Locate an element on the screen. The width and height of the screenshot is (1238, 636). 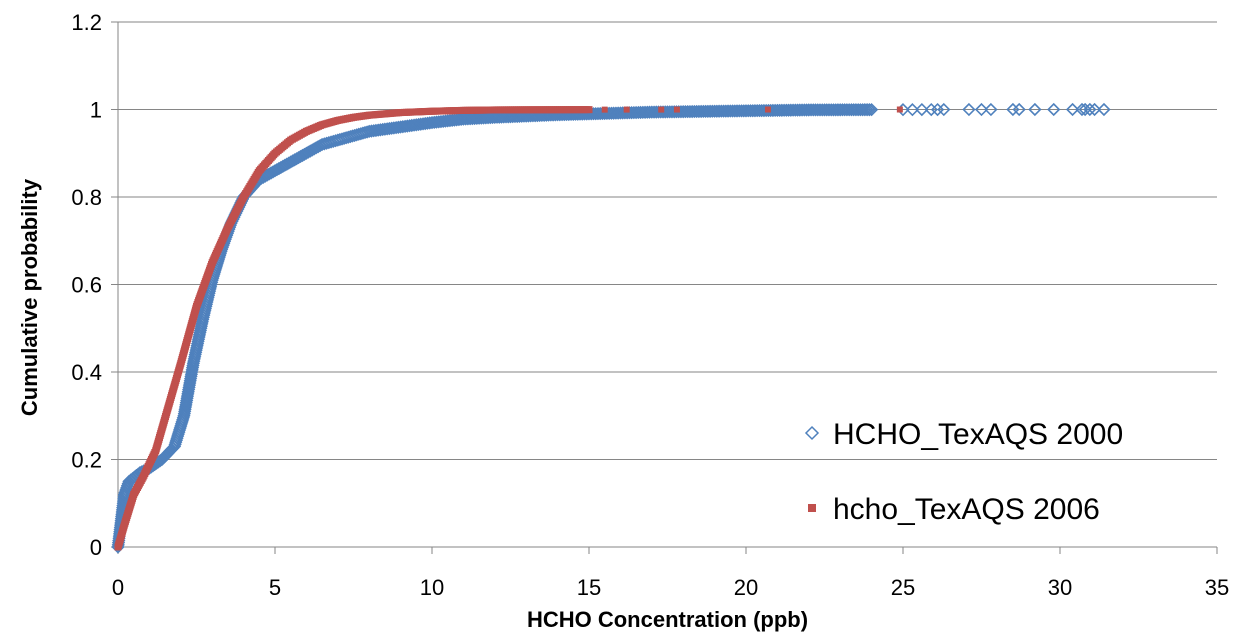
legend-item-2006: hcho_TexAQS 2006 is located at coordinates (954, 509).